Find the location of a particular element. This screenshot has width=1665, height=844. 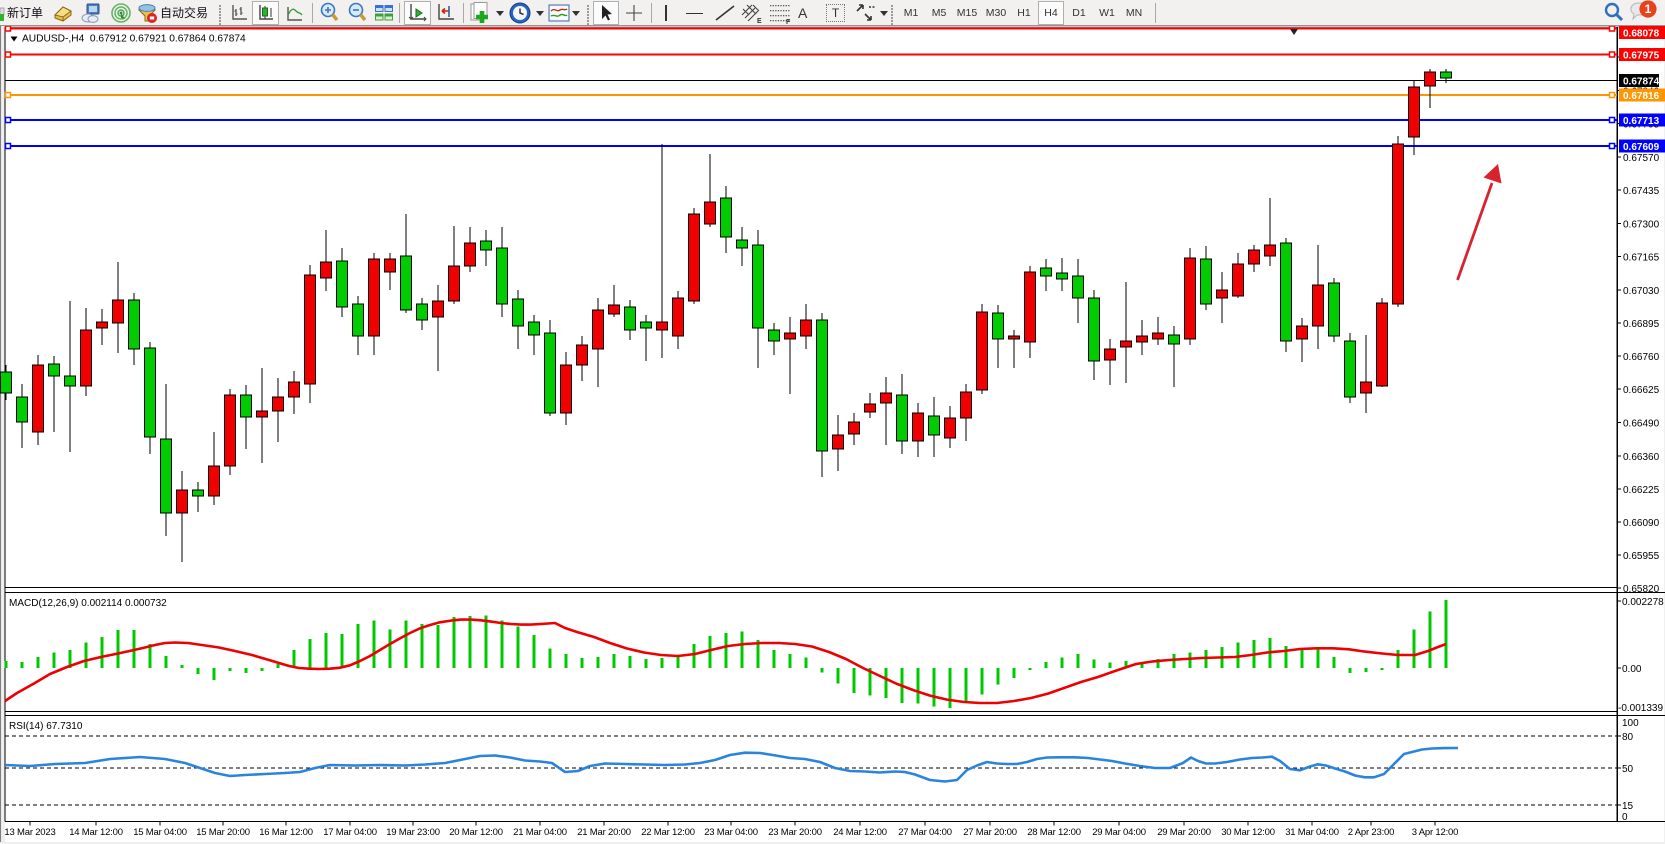

svg-text: 0.66090 is located at coordinates (1641, 523).